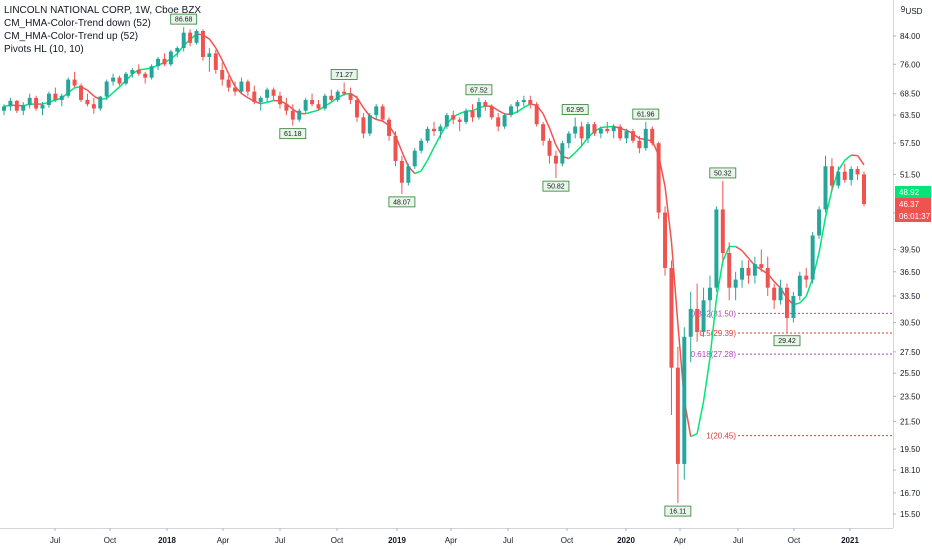 The image size is (932, 550). Describe the element at coordinates (909, 192) in the screenshot. I see `price-badge-label: 48.92` at that location.